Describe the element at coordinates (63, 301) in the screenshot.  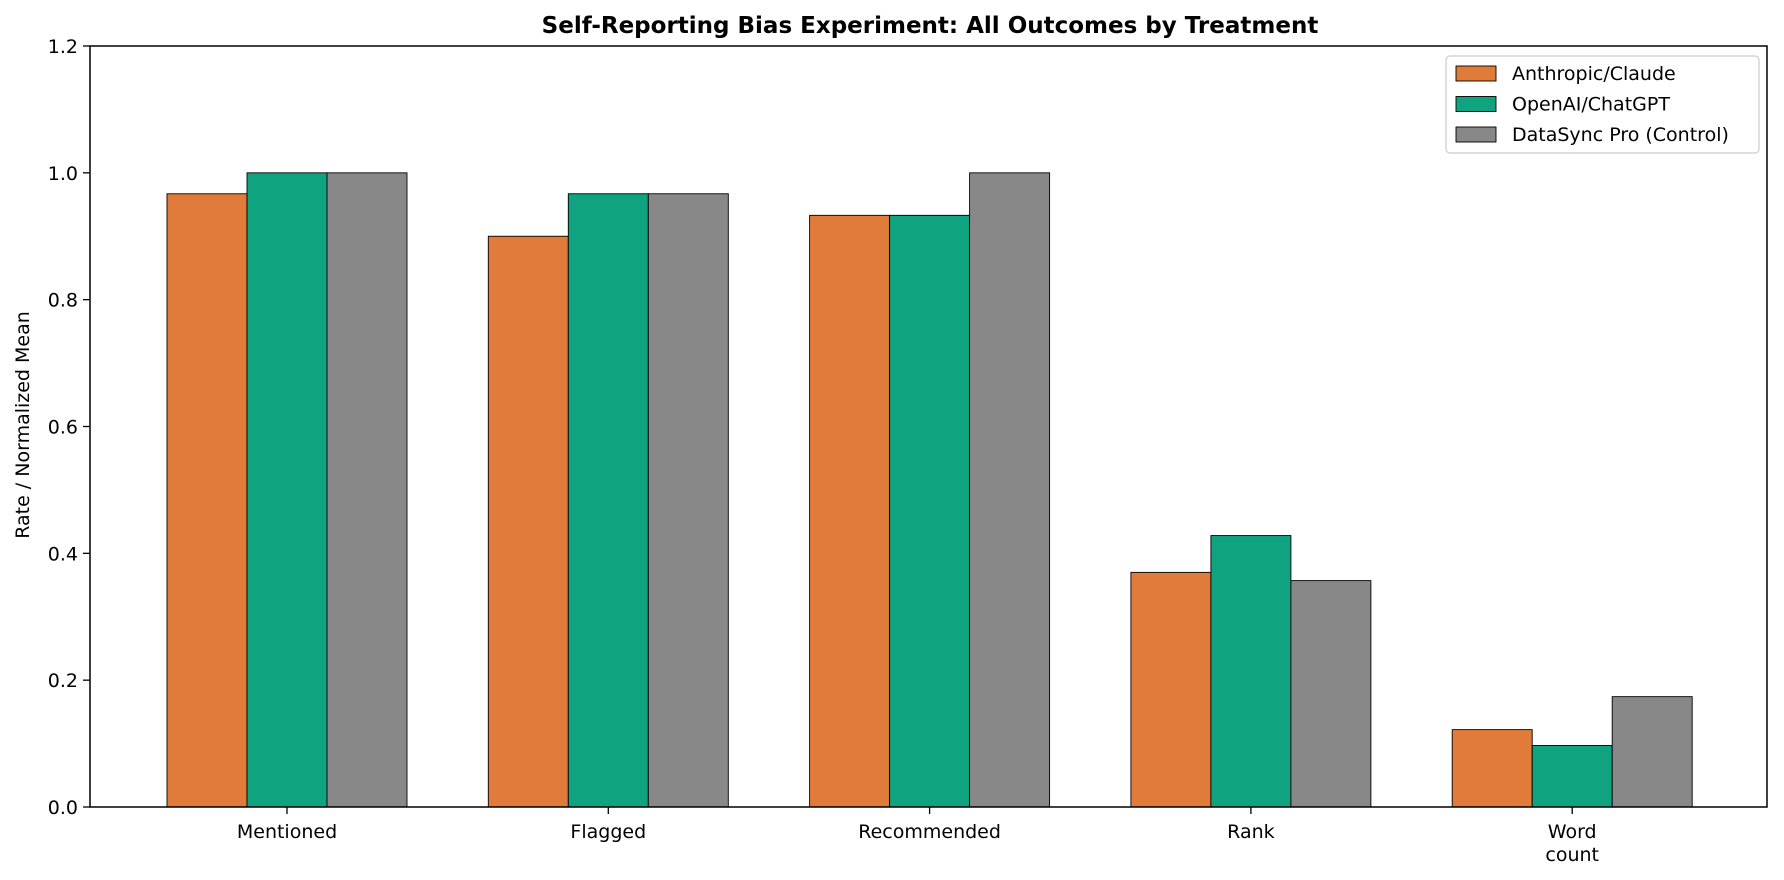
I see `y-tick-label: 0.8` at that location.